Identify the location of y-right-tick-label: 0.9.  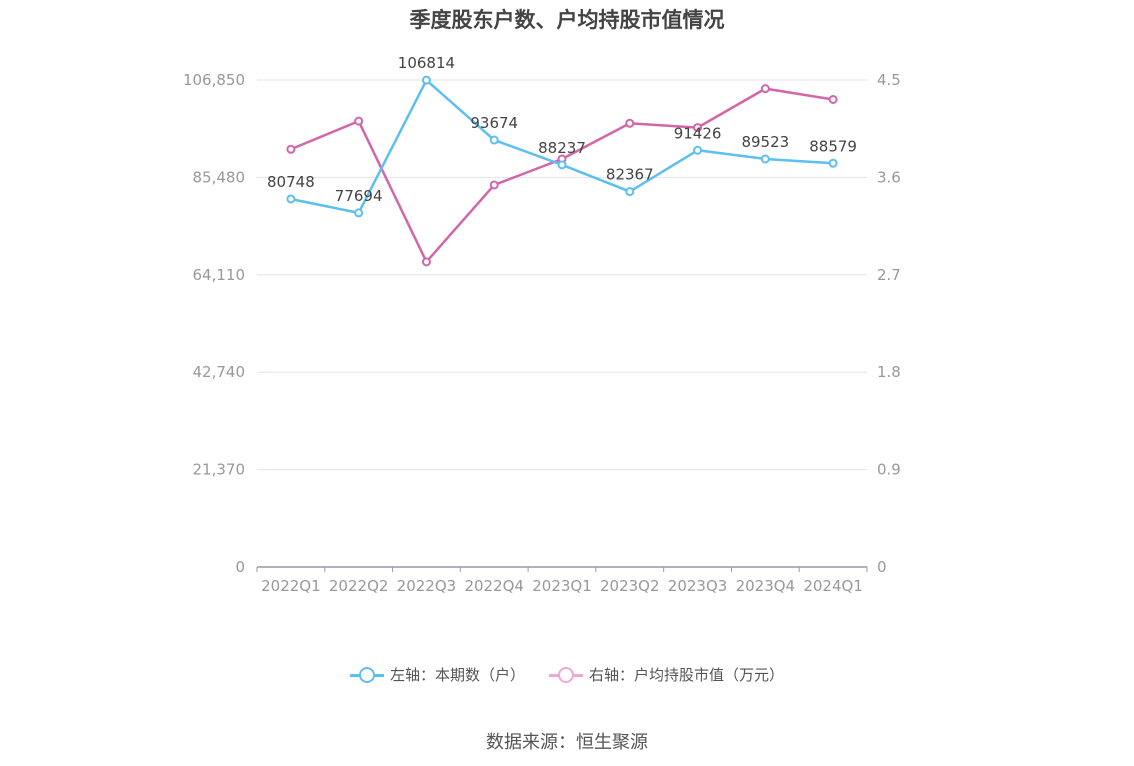
(889, 470).